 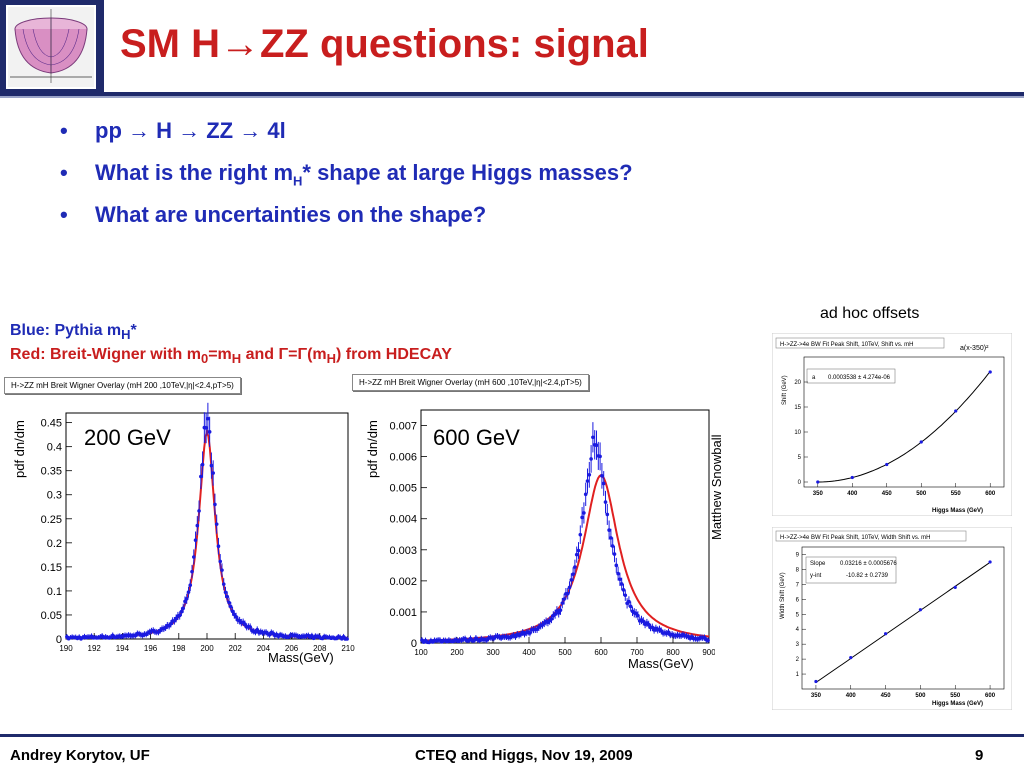 I want to click on shift-xlabel: Higgs Mass (GeV), so click(x=957, y=511).